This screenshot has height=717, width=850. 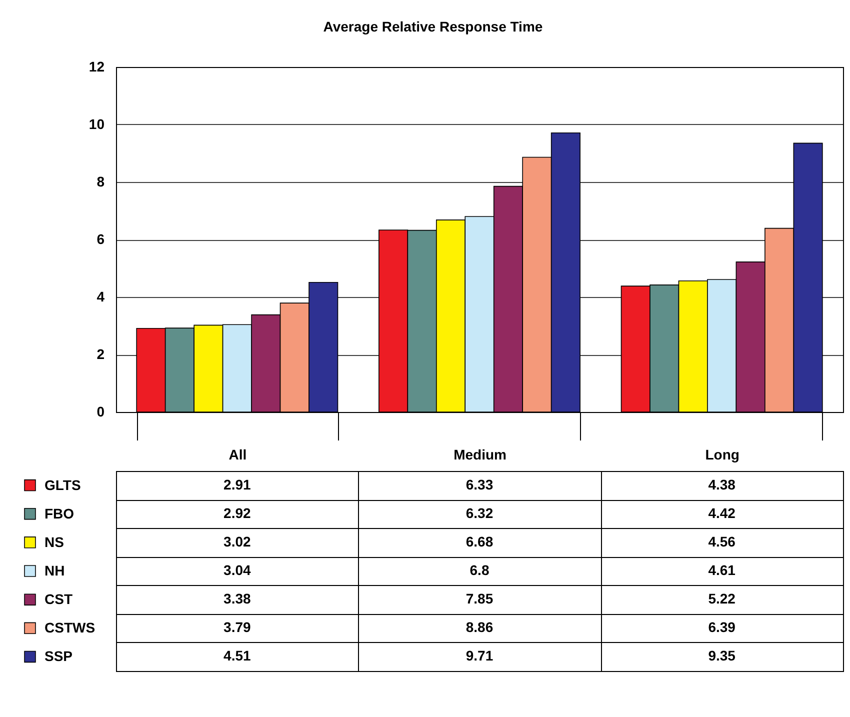 What do you see at coordinates (62, 484) in the screenshot?
I see `legend-label: GLTS` at bounding box center [62, 484].